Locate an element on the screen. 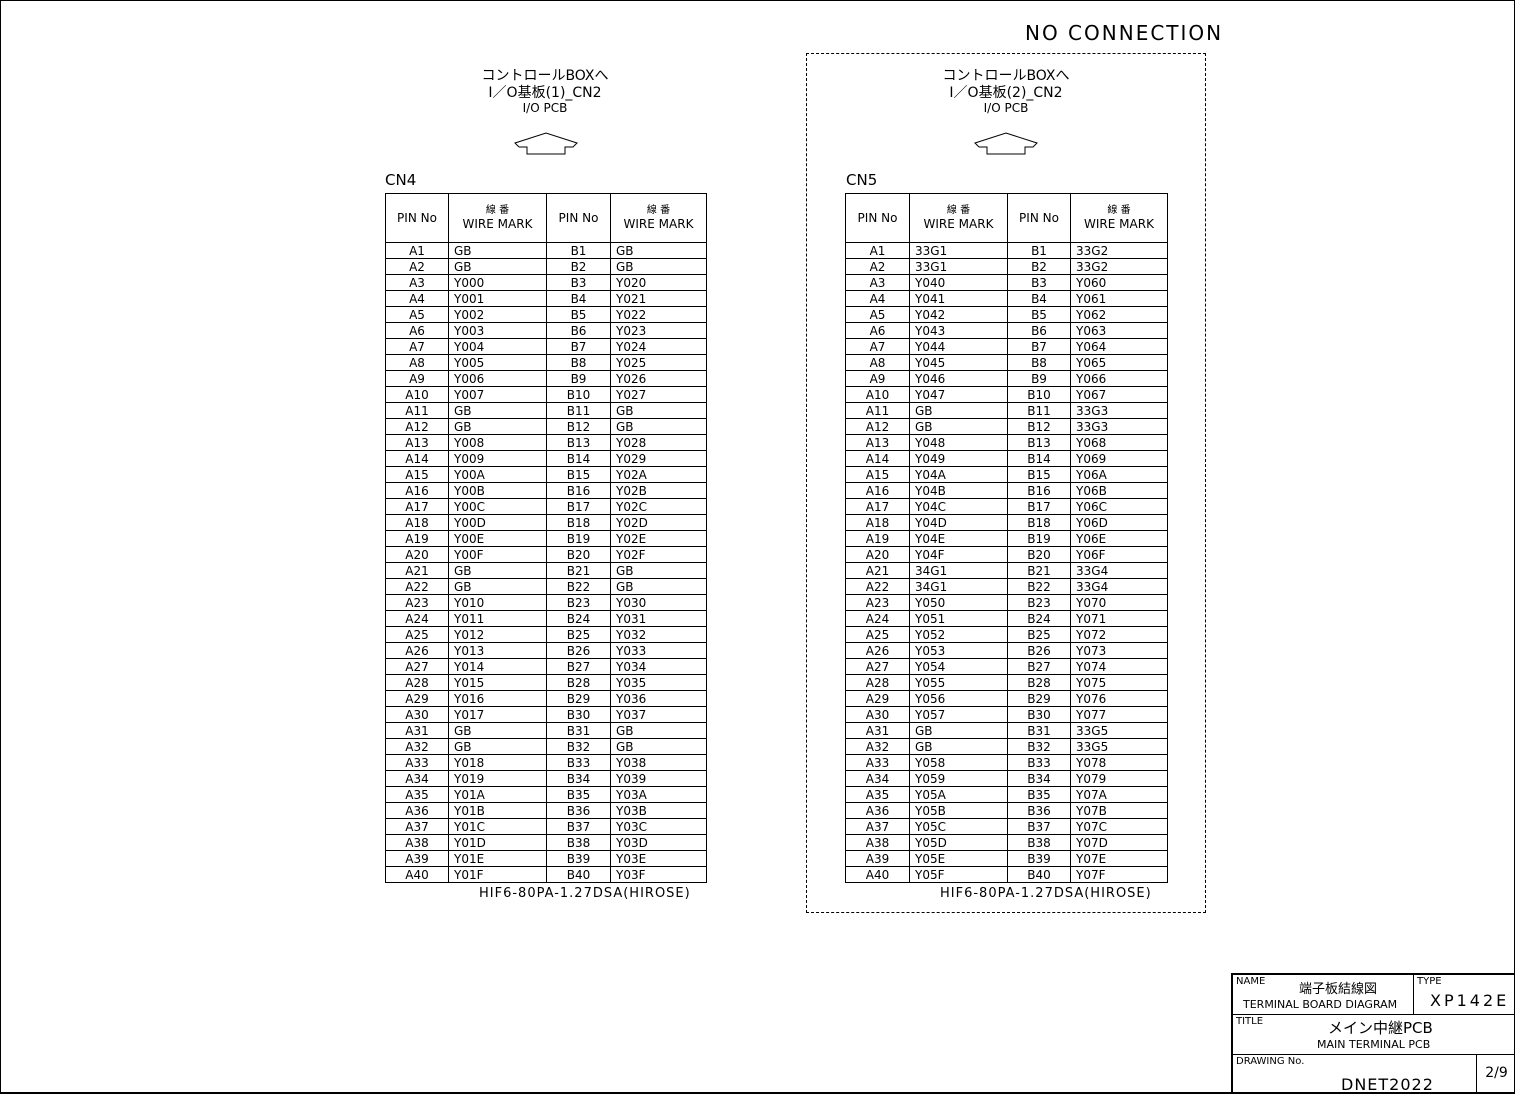 This screenshot has height=1094, width=1515. table-row: A15 Y00A B15 Y02A is located at coordinates (546, 474).